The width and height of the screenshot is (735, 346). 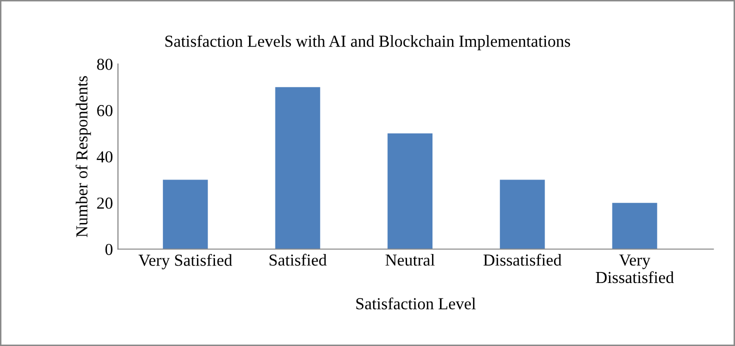 I want to click on x-tick-label: Very Dissatisfied, so click(x=635, y=269).